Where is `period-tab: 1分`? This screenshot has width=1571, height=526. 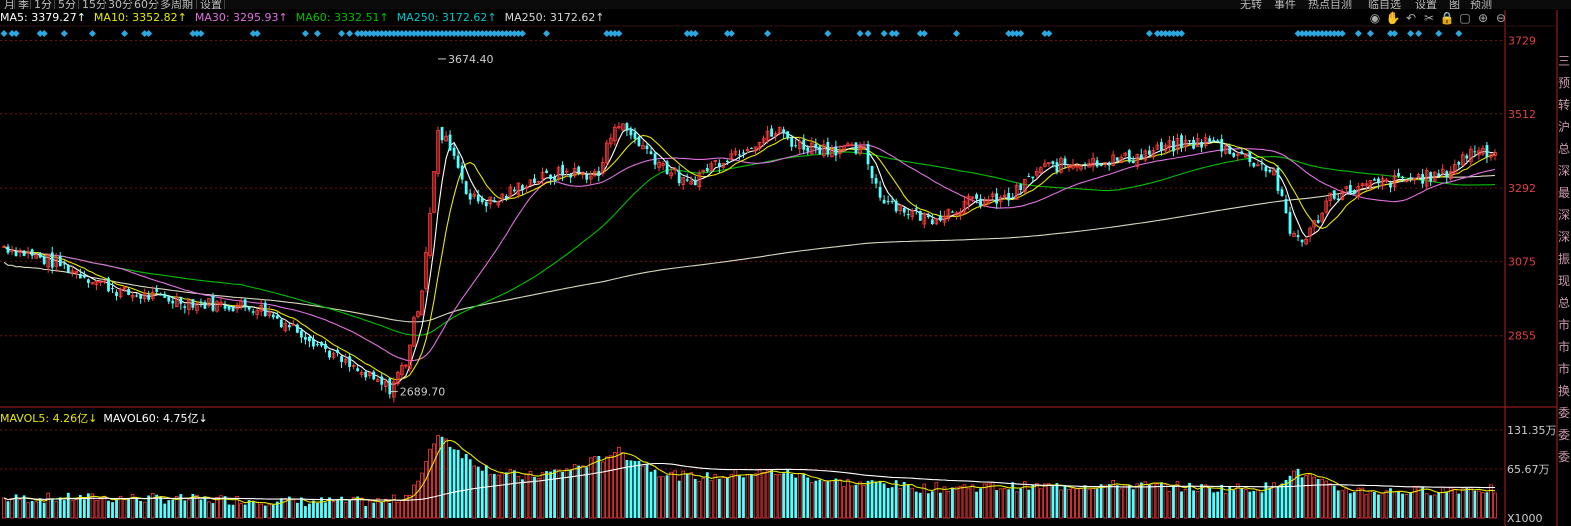
period-tab: 1分 is located at coordinates (43, 4).